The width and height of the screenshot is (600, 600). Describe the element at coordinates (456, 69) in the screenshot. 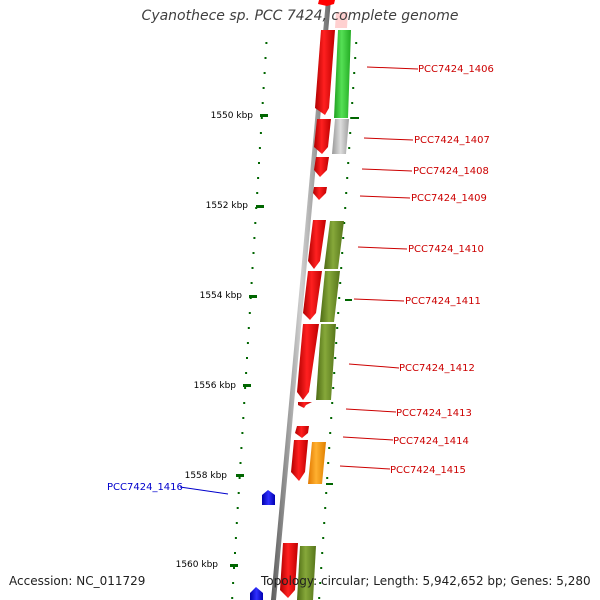

I see `gene-label-1406: PCC7424_1406` at that location.